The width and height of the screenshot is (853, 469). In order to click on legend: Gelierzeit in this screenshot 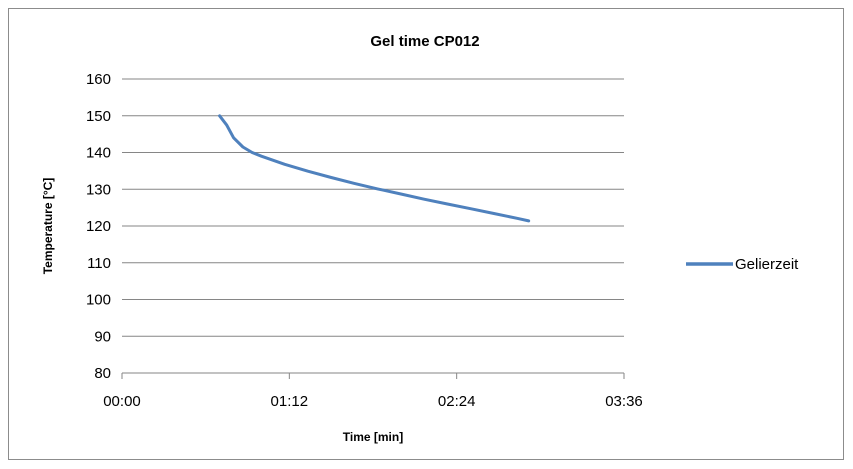, I will do `click(742, 264)`.